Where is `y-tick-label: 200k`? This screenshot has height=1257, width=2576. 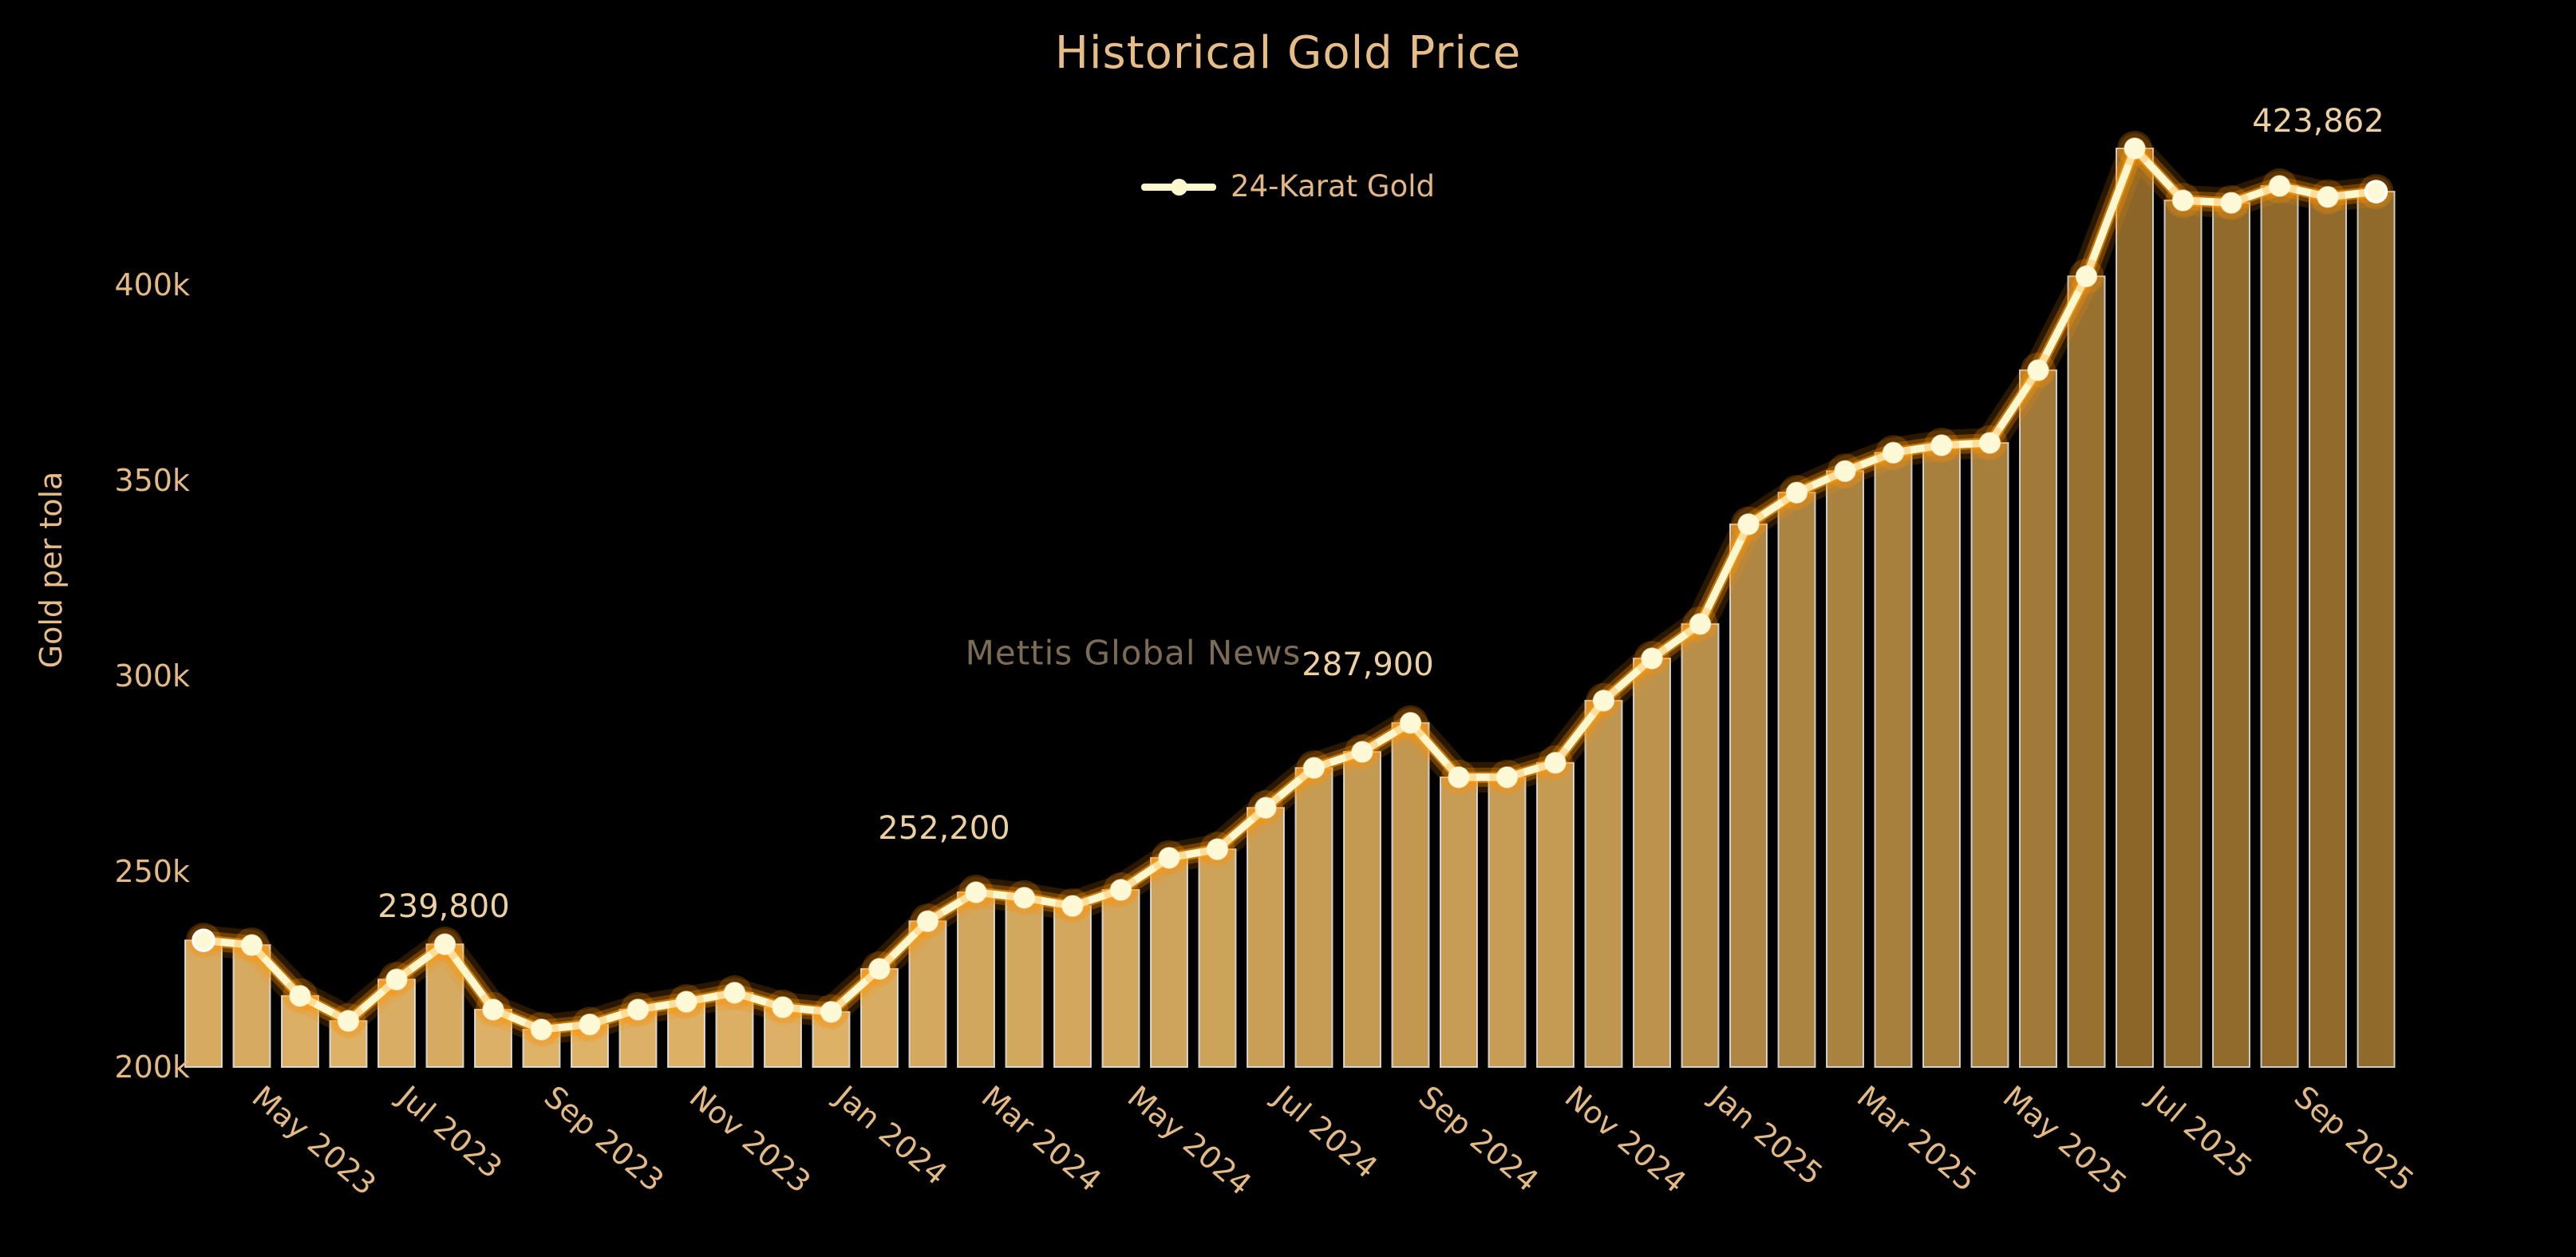 y-tick-label: 200k is located at coordinates (152, 1067).